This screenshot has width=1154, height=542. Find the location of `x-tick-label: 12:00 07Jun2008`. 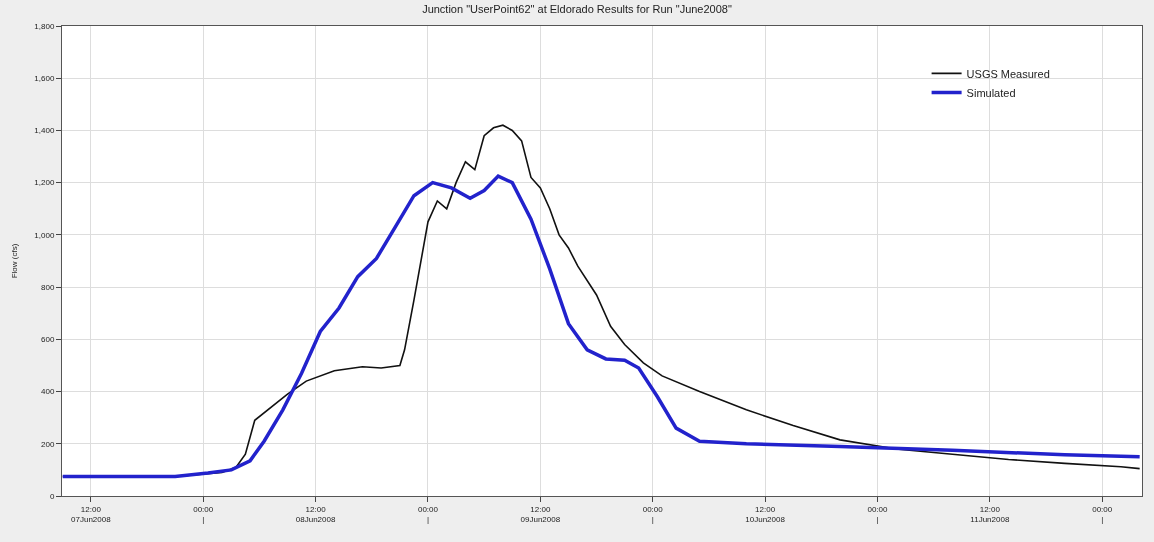

x-tick-label: 12:00 07Jun2008 is located at coordinates (91, 514).